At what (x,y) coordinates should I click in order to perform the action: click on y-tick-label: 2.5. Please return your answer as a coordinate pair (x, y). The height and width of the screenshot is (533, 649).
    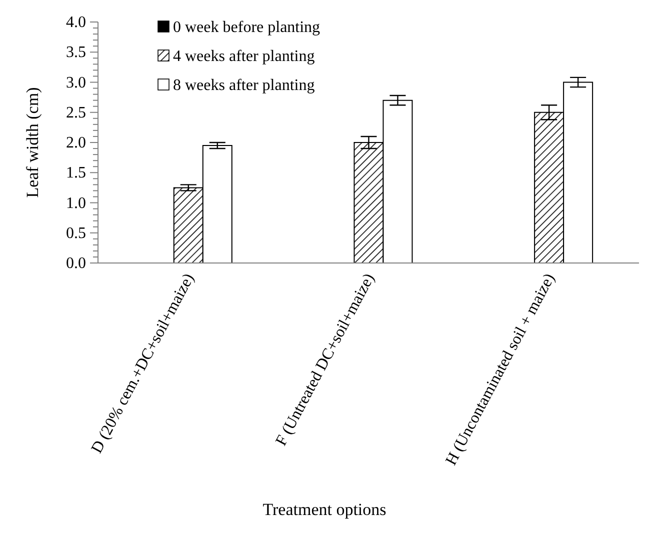
    Looking at the image, I should click on (76, 113).